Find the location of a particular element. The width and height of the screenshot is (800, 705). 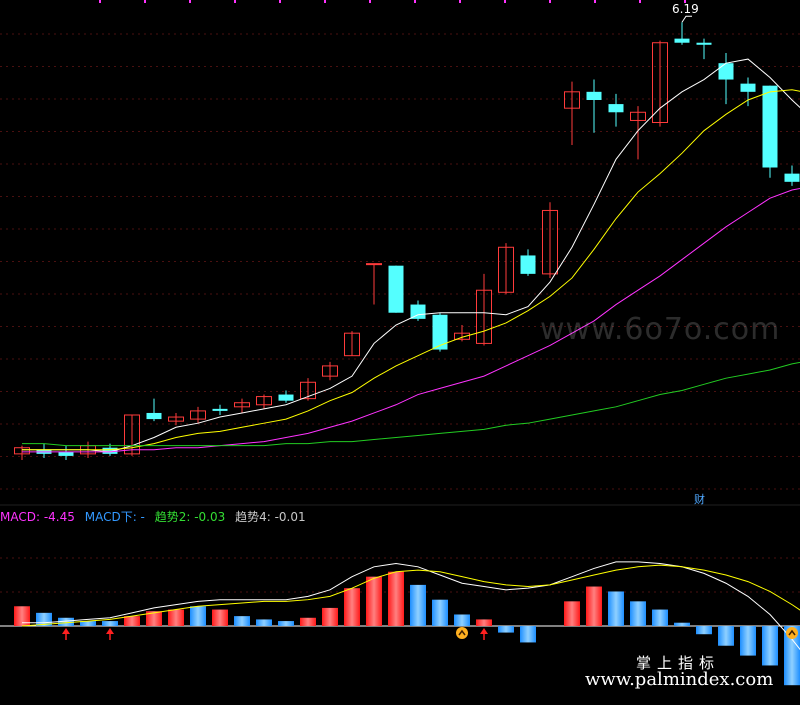

peak-pointer is located at coordinates (686, 19).